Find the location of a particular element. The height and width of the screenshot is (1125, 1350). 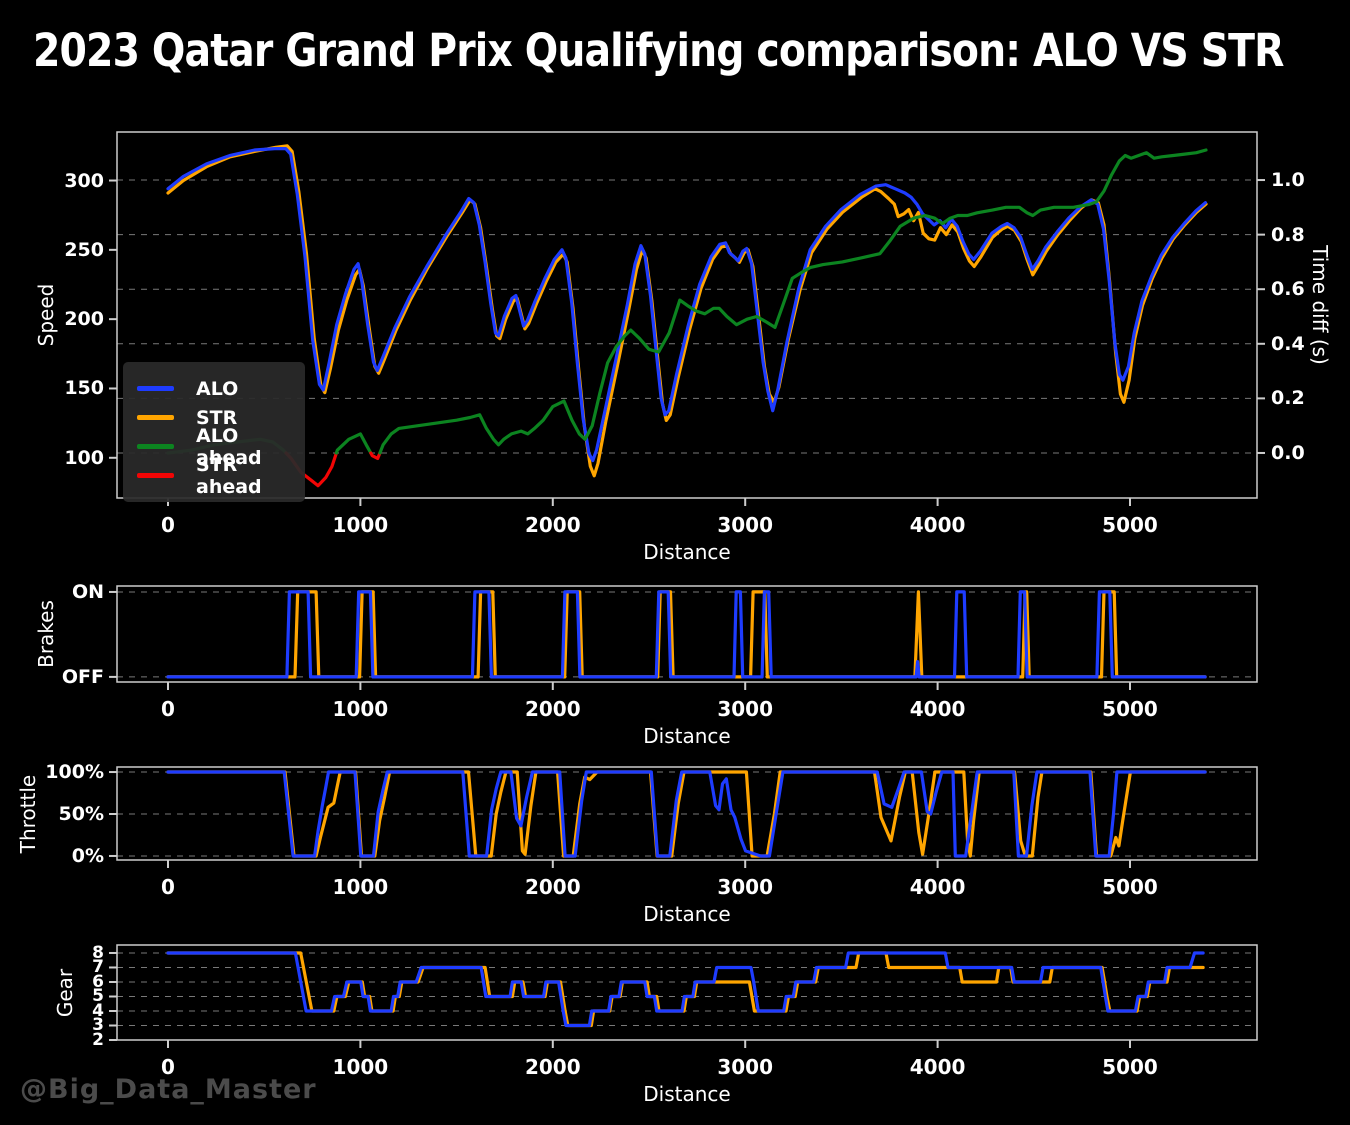

brakes-line-str is located at coordinates (686, 634).